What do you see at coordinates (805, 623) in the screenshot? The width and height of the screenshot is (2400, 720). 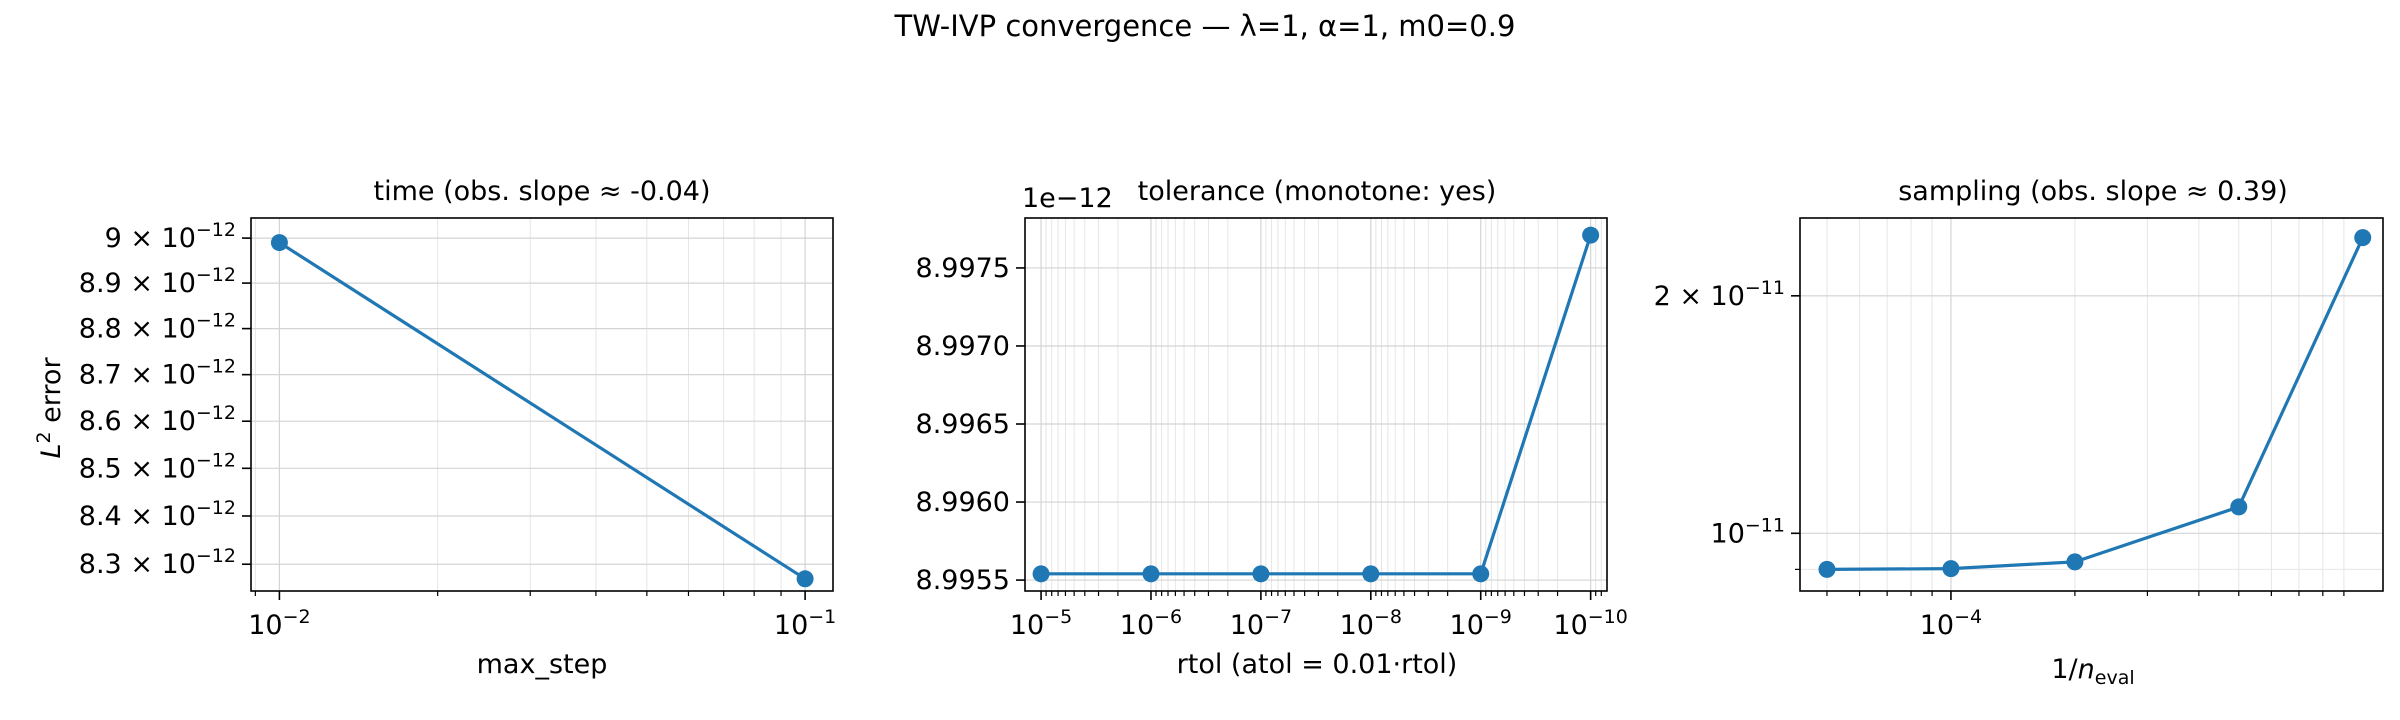 I see `tick-label: 10⁻¹` at bounding box center [805, 623].